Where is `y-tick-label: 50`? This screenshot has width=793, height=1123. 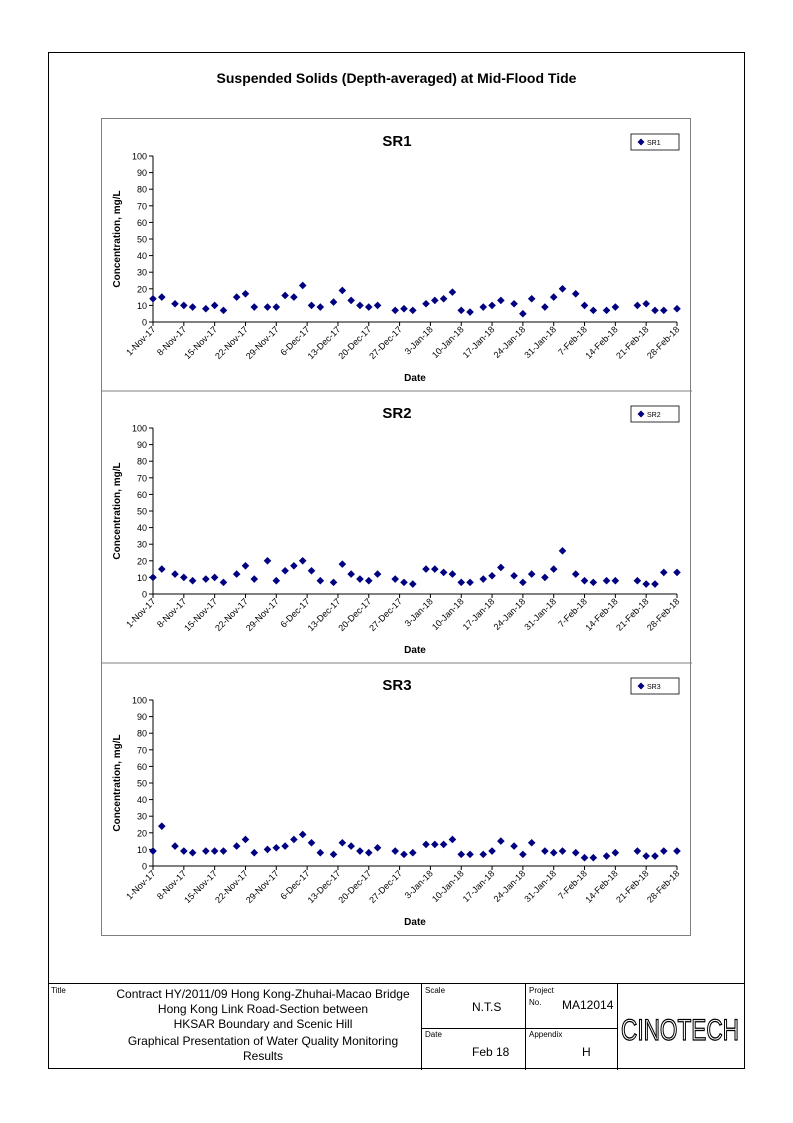
y-tick-label: 50 is located at coordinates (142, 784).